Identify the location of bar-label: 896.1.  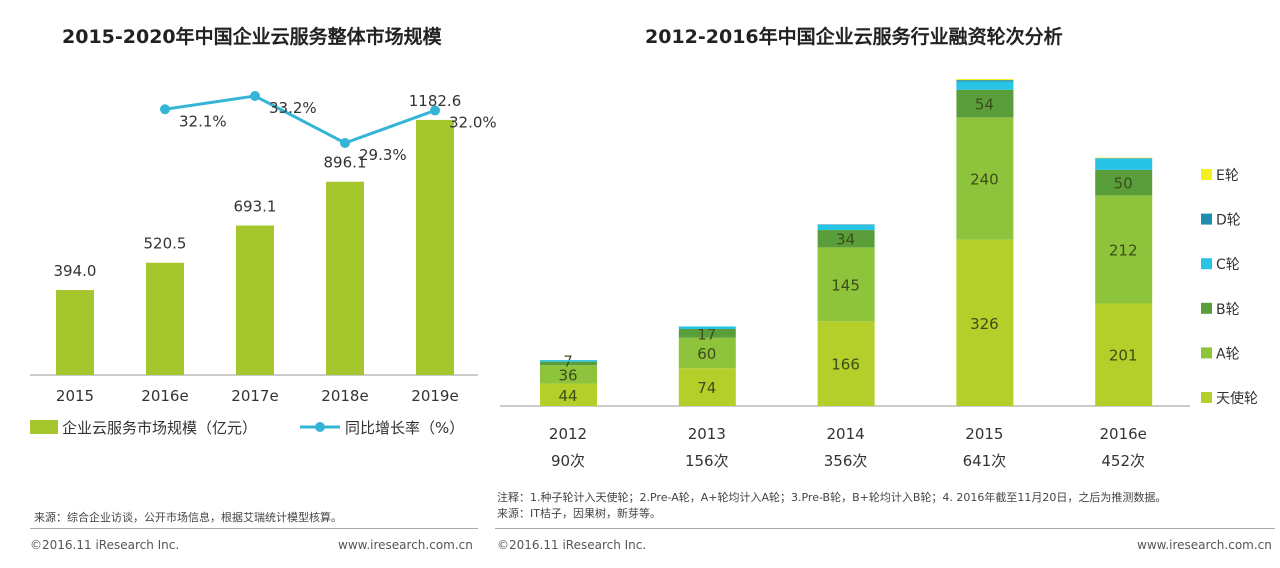
(345, 163).